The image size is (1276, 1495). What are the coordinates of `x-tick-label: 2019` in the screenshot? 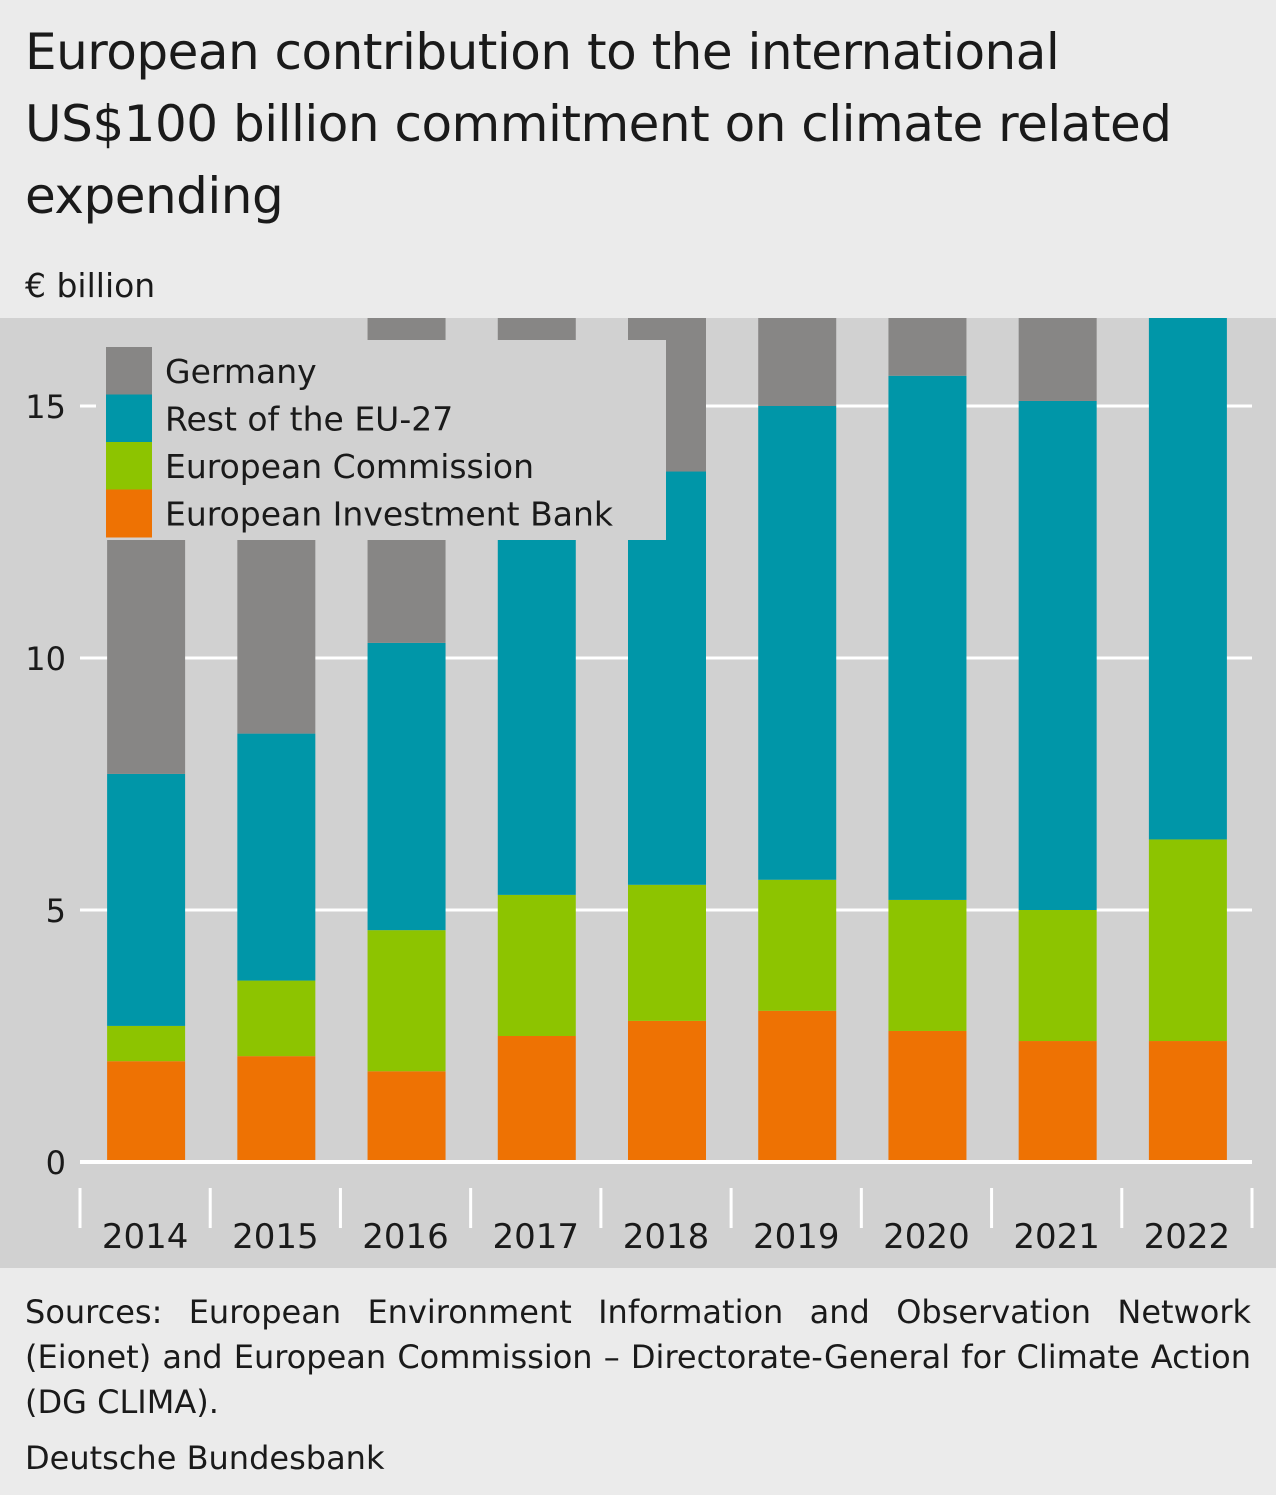 It's located at (796, 1237).